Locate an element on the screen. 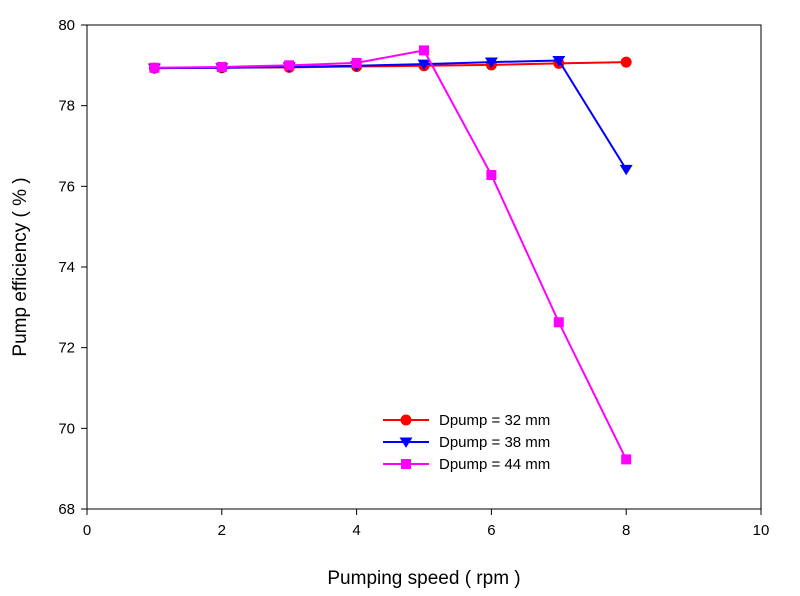  series-line is located at coordinates (391, 114).